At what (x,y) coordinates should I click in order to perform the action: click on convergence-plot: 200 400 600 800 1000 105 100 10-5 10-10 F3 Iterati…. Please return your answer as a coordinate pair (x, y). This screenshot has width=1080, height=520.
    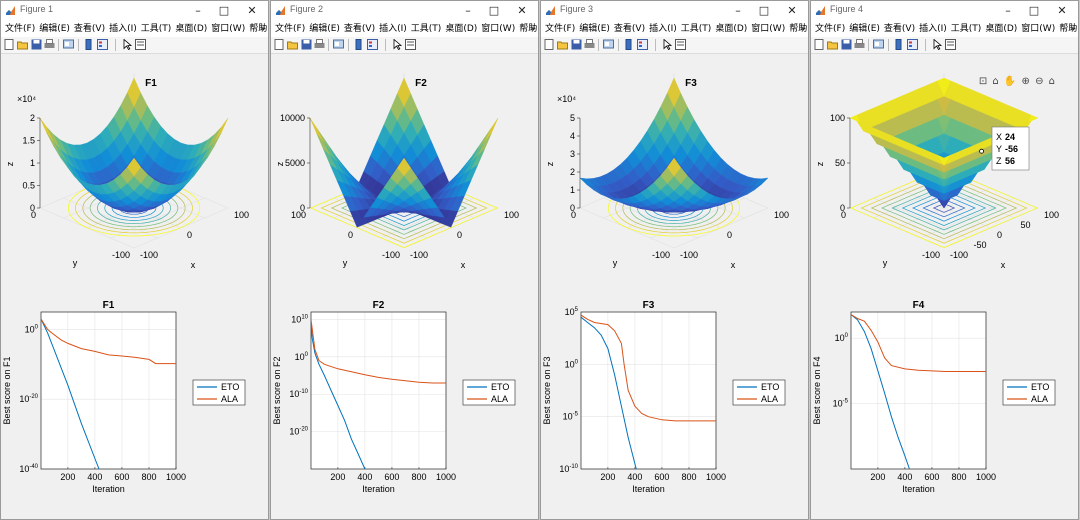
    Looking at the image, I should click on (664, 397).